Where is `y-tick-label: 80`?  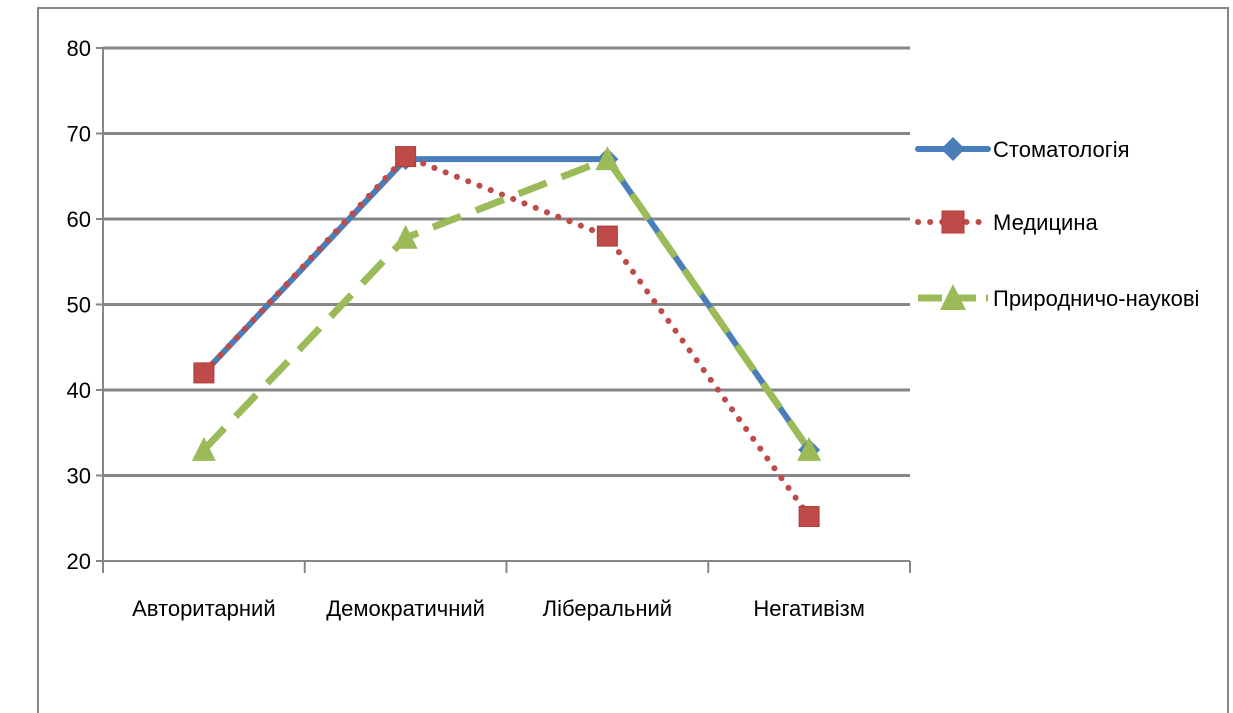 y-tick-label: 80 is located at coordinates (79, 48).